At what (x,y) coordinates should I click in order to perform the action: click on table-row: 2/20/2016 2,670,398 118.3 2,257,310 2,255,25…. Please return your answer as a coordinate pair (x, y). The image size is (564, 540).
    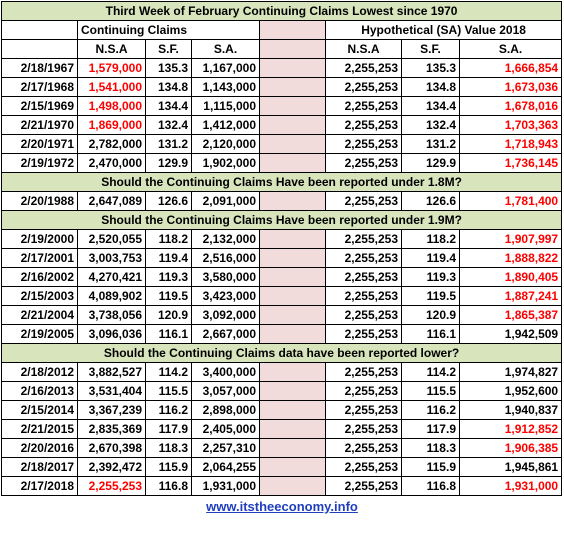
    Looking at the image, I should click on (282, 448).